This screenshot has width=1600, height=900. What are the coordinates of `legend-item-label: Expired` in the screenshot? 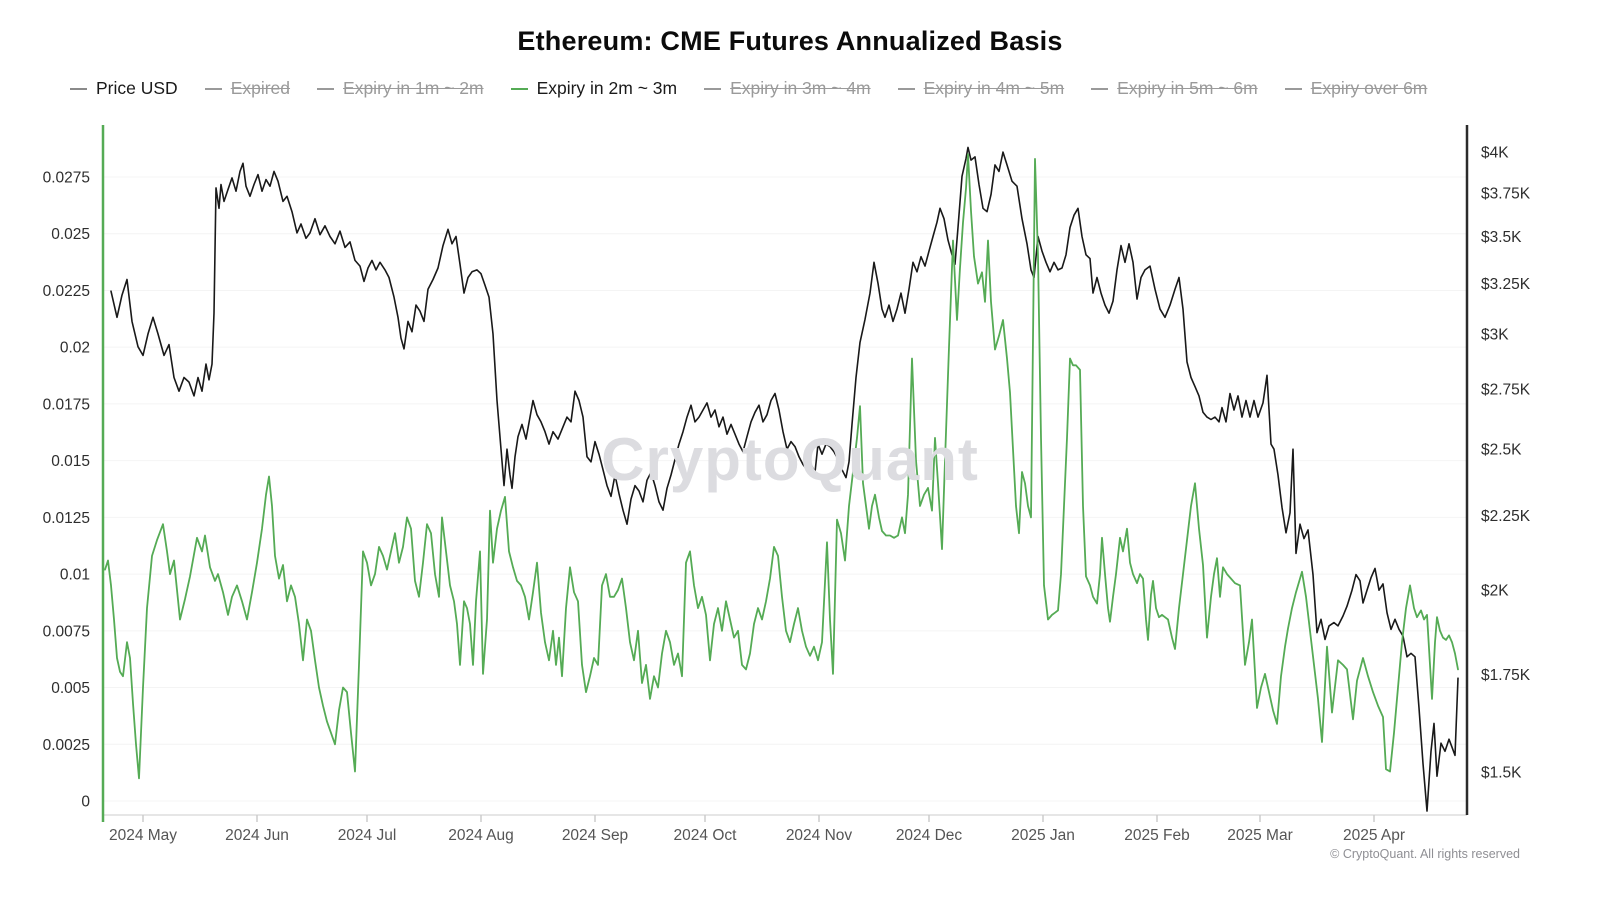 It's located at (260, 88).